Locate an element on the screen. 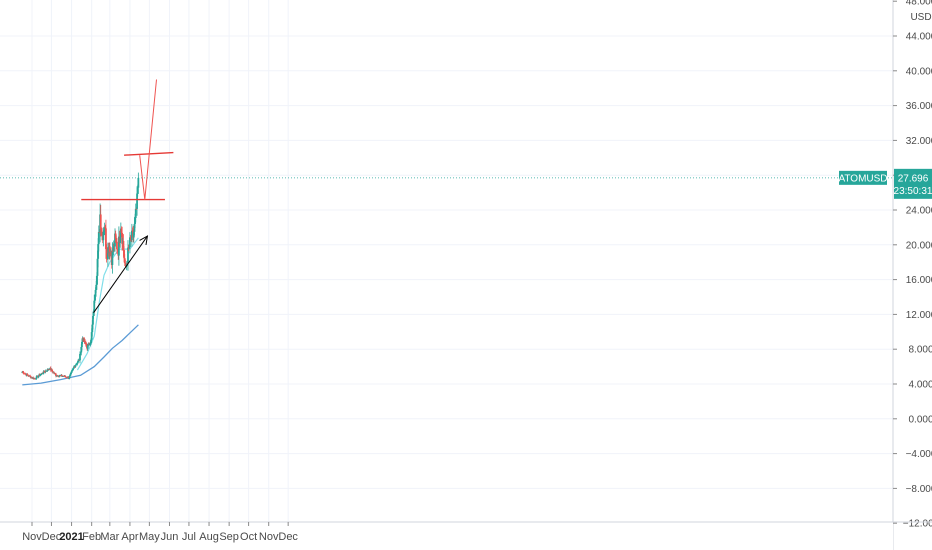 The image size is (932, 550). currency-label: USD is located at coordinates (920, 17).